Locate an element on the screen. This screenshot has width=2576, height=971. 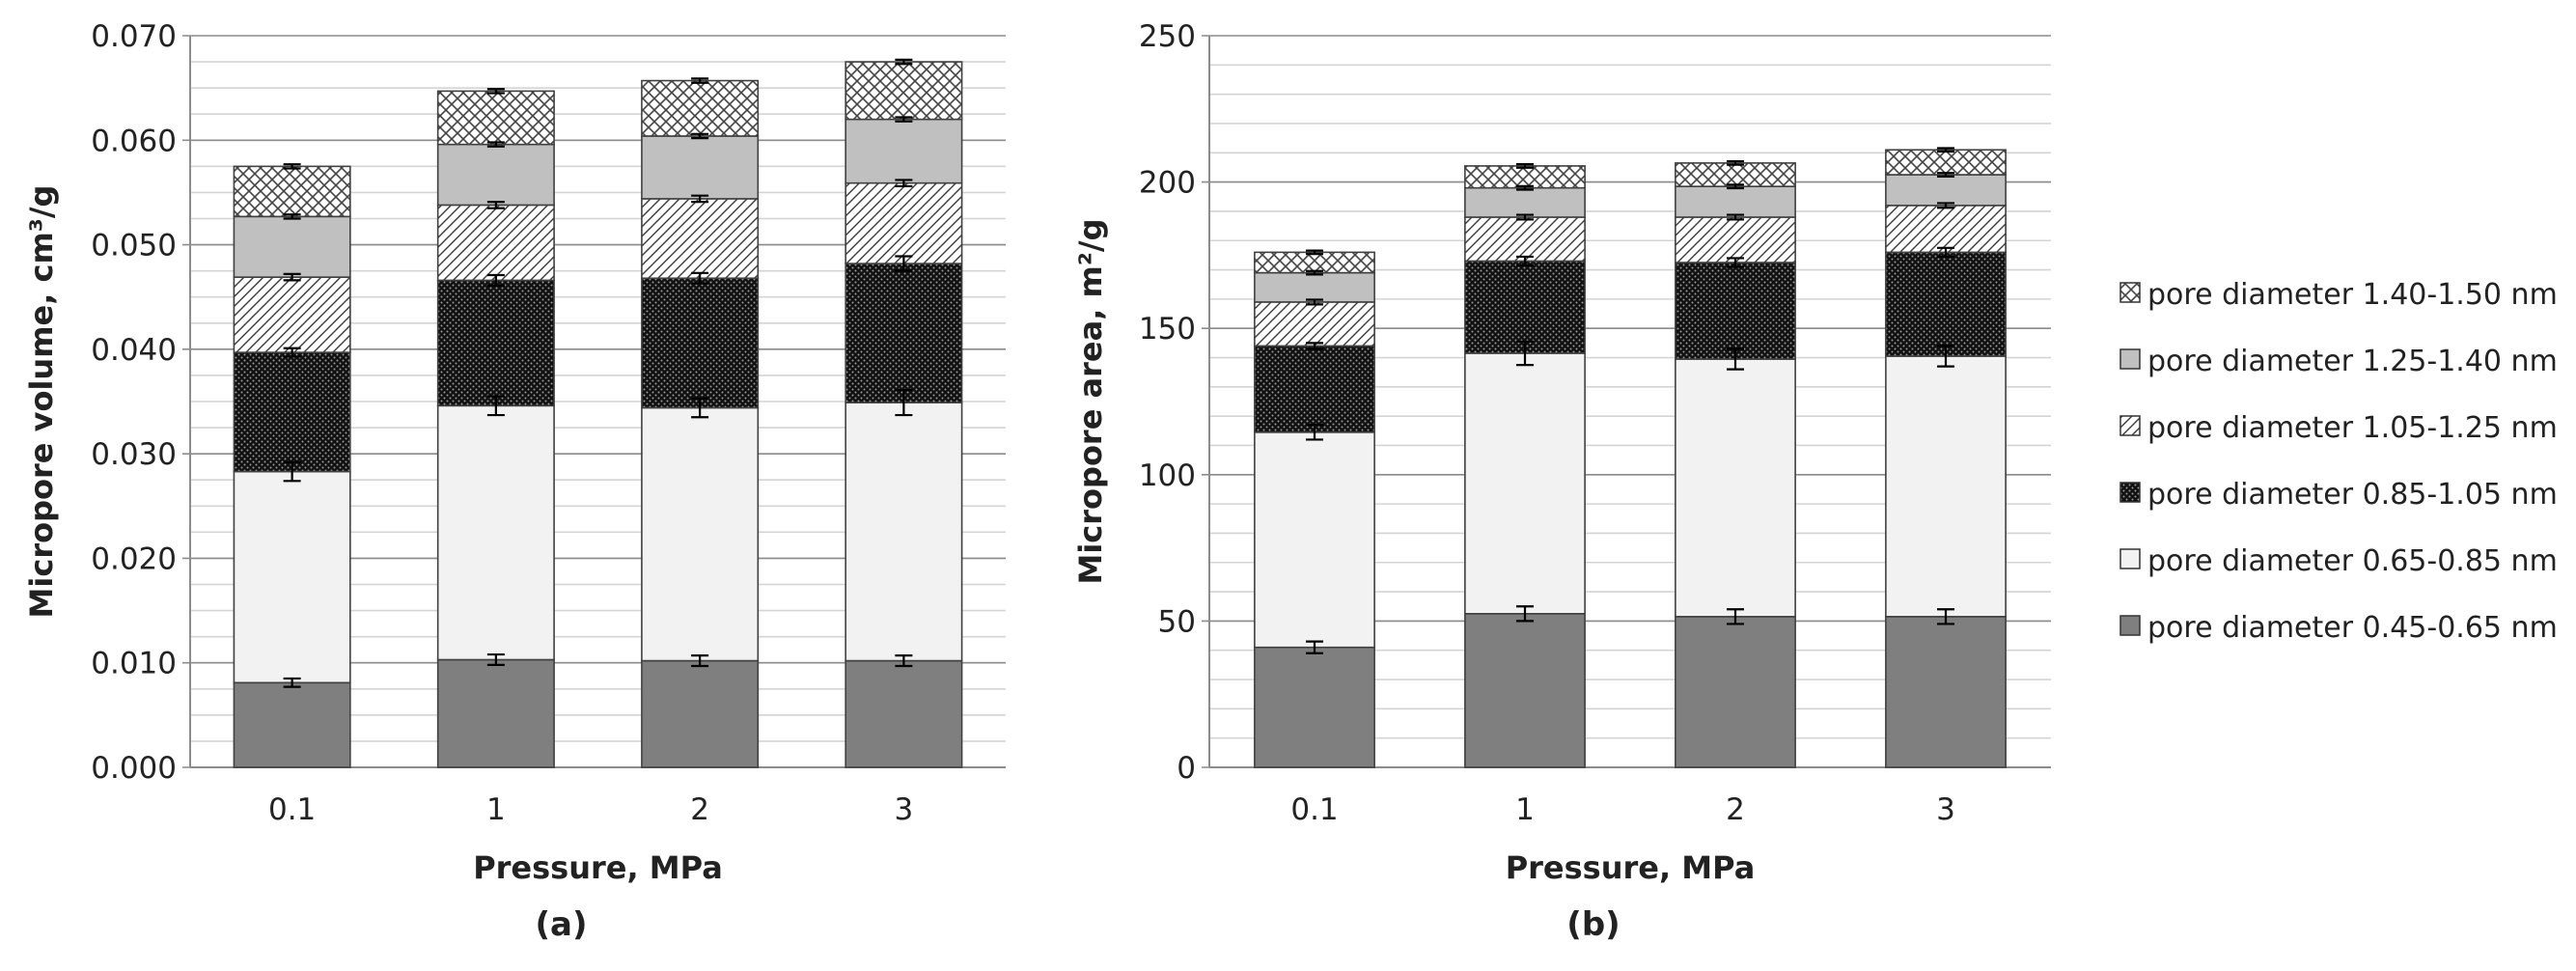
legend-item: pore diameter 0.45-0.65 nm is located at coordinates (2338, 628).